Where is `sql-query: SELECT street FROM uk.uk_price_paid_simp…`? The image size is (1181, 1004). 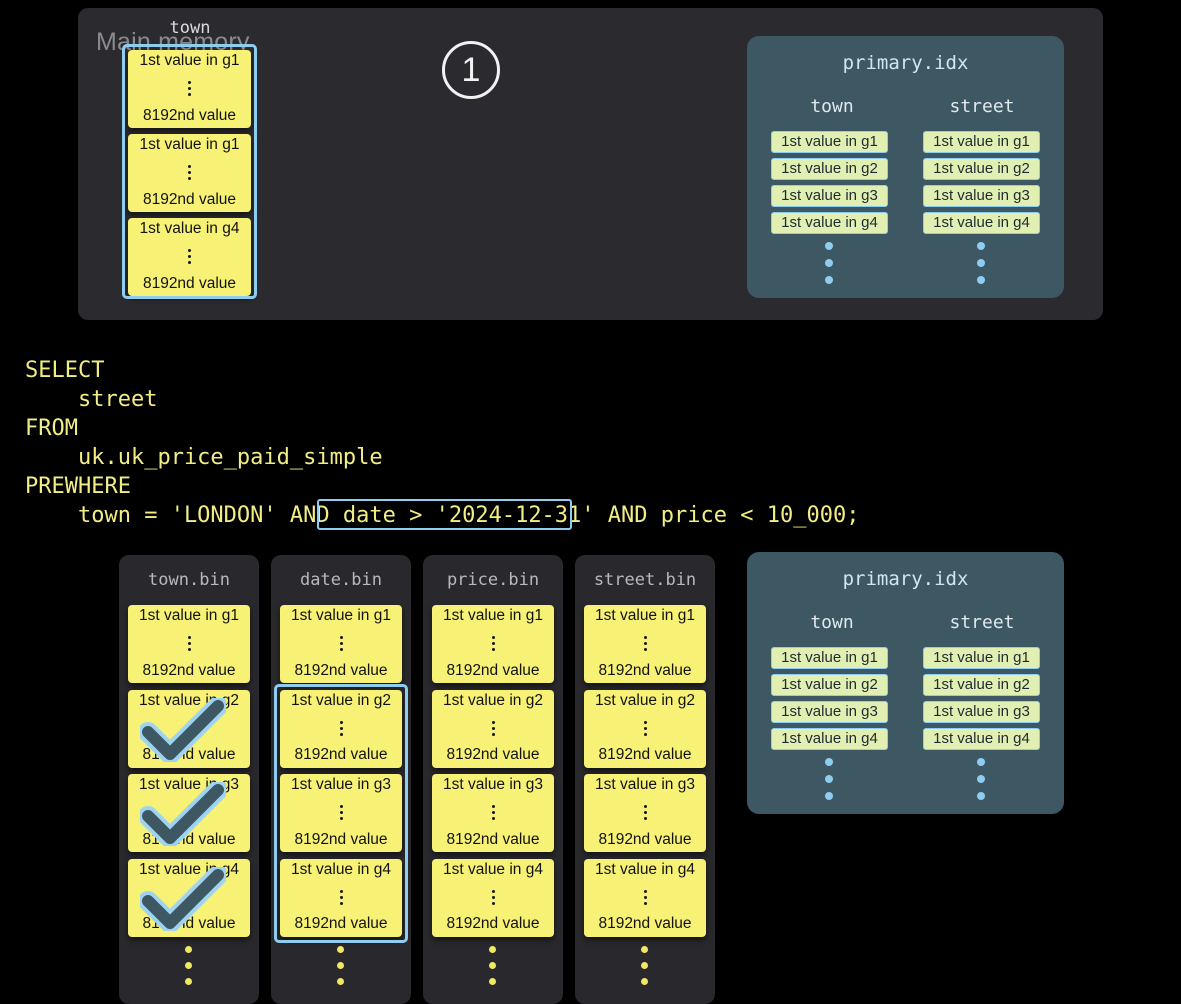
sql-query: SELECT street FROM uk.uk_price_paid_simp… is located at coordinates (442, 443).